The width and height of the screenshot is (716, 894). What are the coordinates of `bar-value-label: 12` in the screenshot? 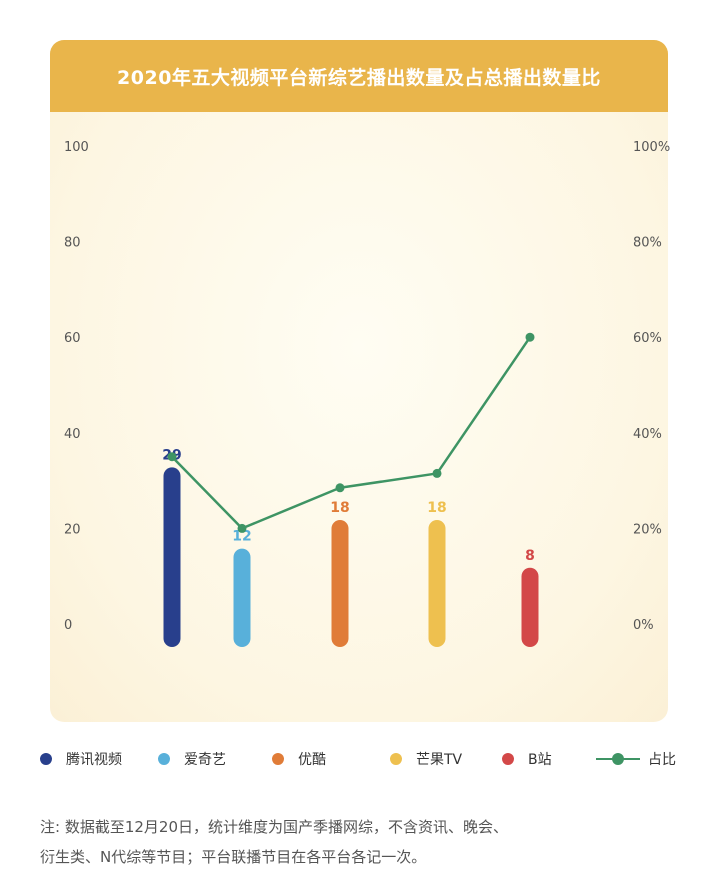 It's located at (241, 537).